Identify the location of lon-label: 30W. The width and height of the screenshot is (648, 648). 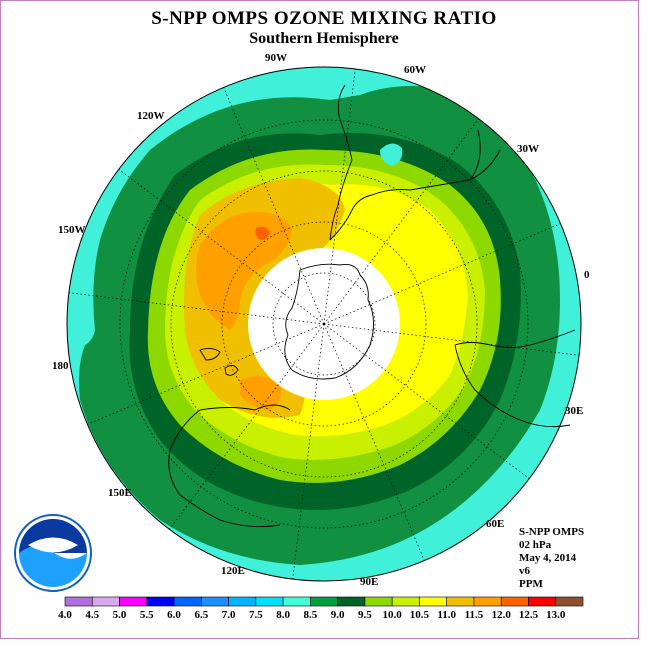
(528, 149).